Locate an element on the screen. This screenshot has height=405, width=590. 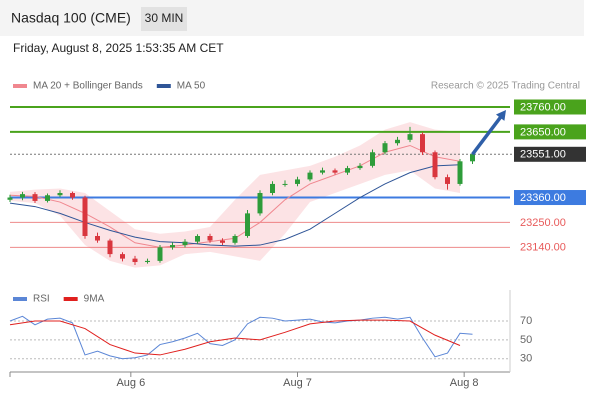
target-arrow is located at coordinates (487, 134).